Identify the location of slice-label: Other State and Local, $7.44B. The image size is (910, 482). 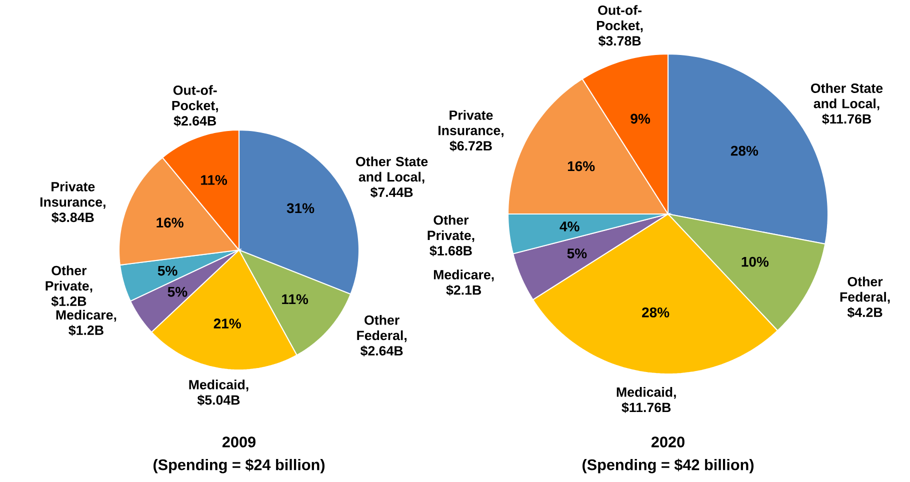
(392, 177).